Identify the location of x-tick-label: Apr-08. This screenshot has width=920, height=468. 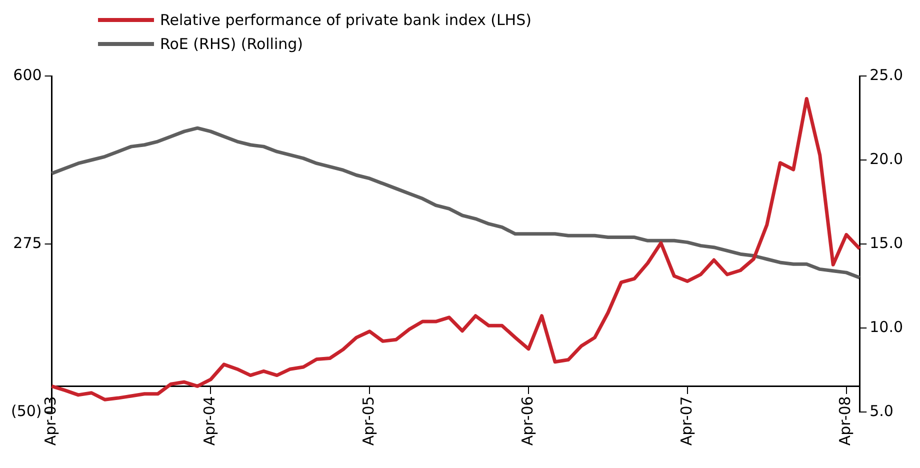
(845, 421).